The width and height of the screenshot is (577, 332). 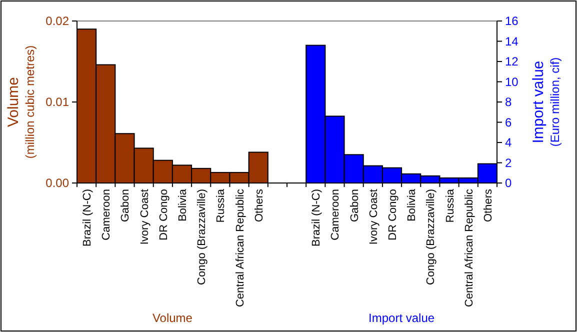 What do you see at coordinates (508, 102) in the screenshot?
I see `y2-tick-label: 8` at bounding box center [508, 102].